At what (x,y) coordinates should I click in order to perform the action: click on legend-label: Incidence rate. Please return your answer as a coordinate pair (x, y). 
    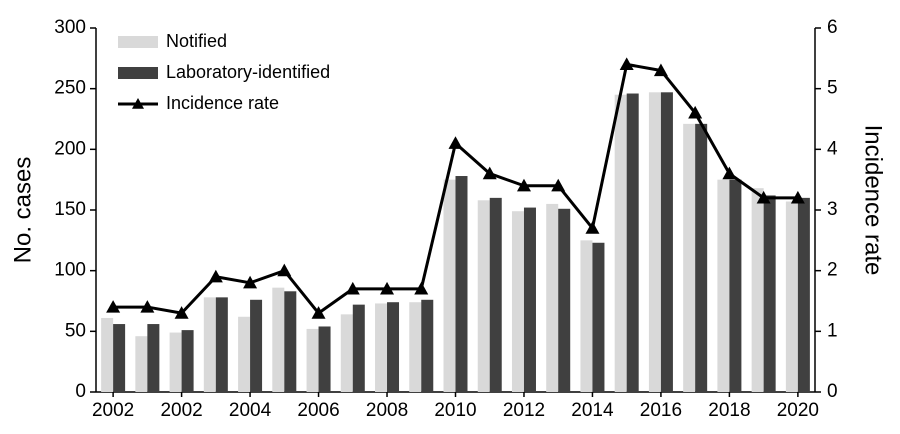
    Looking at the image, I should click on (222, 103).